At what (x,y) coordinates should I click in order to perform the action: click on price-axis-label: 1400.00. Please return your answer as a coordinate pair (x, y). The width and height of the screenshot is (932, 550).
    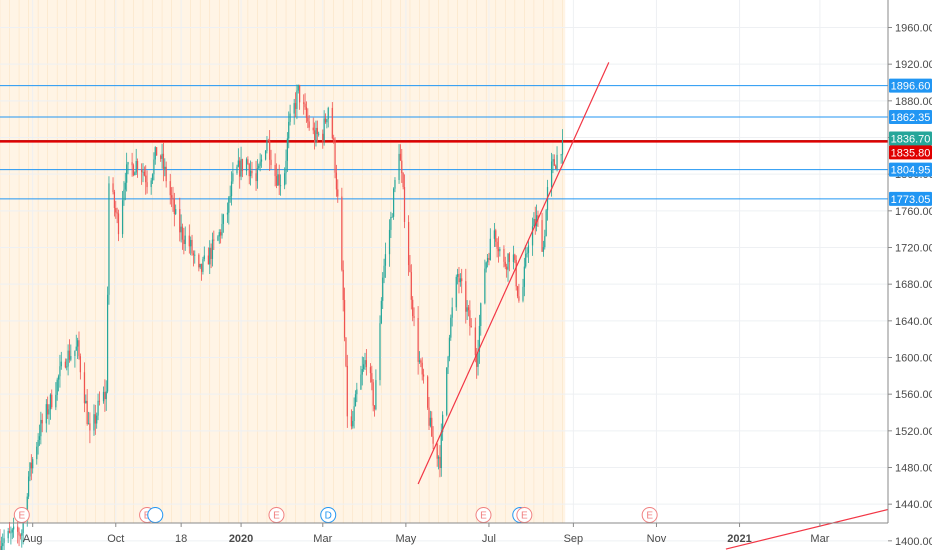
    Looking at the image, I should click on (913, 542).